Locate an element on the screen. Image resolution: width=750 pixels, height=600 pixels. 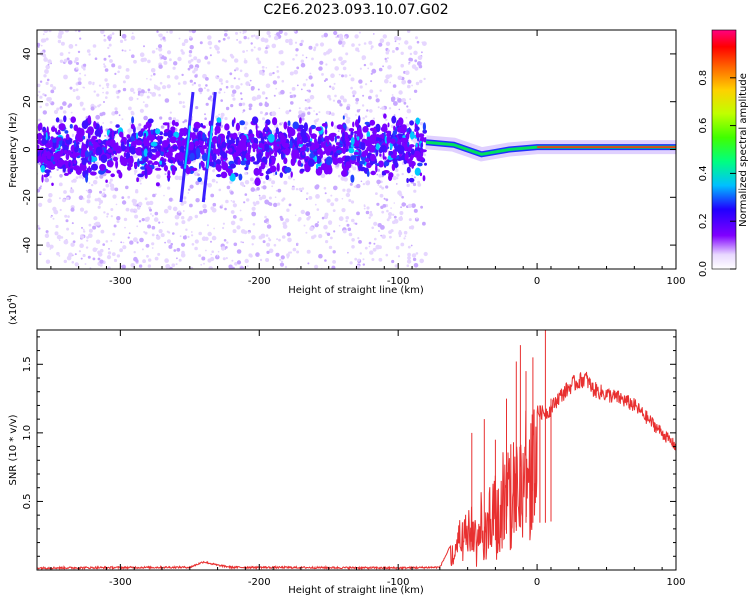
x-tick-label: 100 is located at coordinates (675, 582).